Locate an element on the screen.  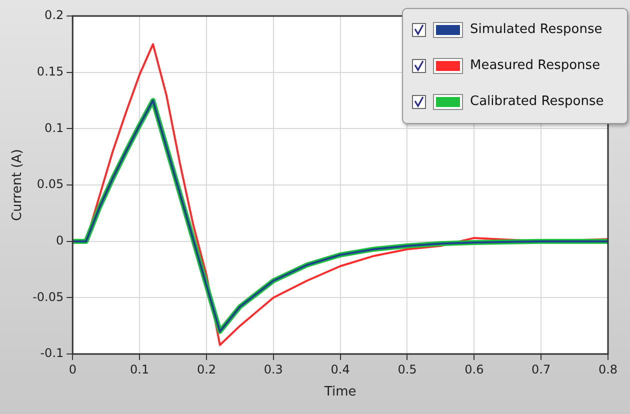
legend-label: Simulated Response is located at coordinates (536, 30).